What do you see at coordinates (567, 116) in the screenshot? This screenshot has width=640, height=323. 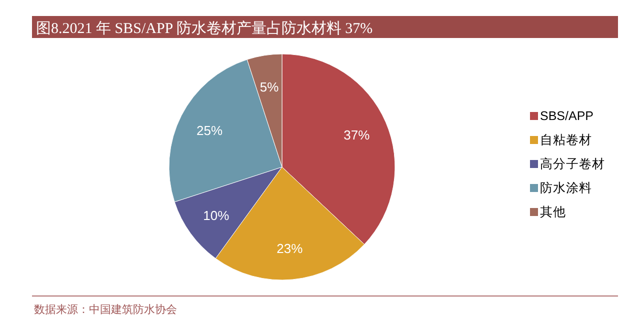 I see `legend-label: SBS/APP` at bounding box center [567, 116].